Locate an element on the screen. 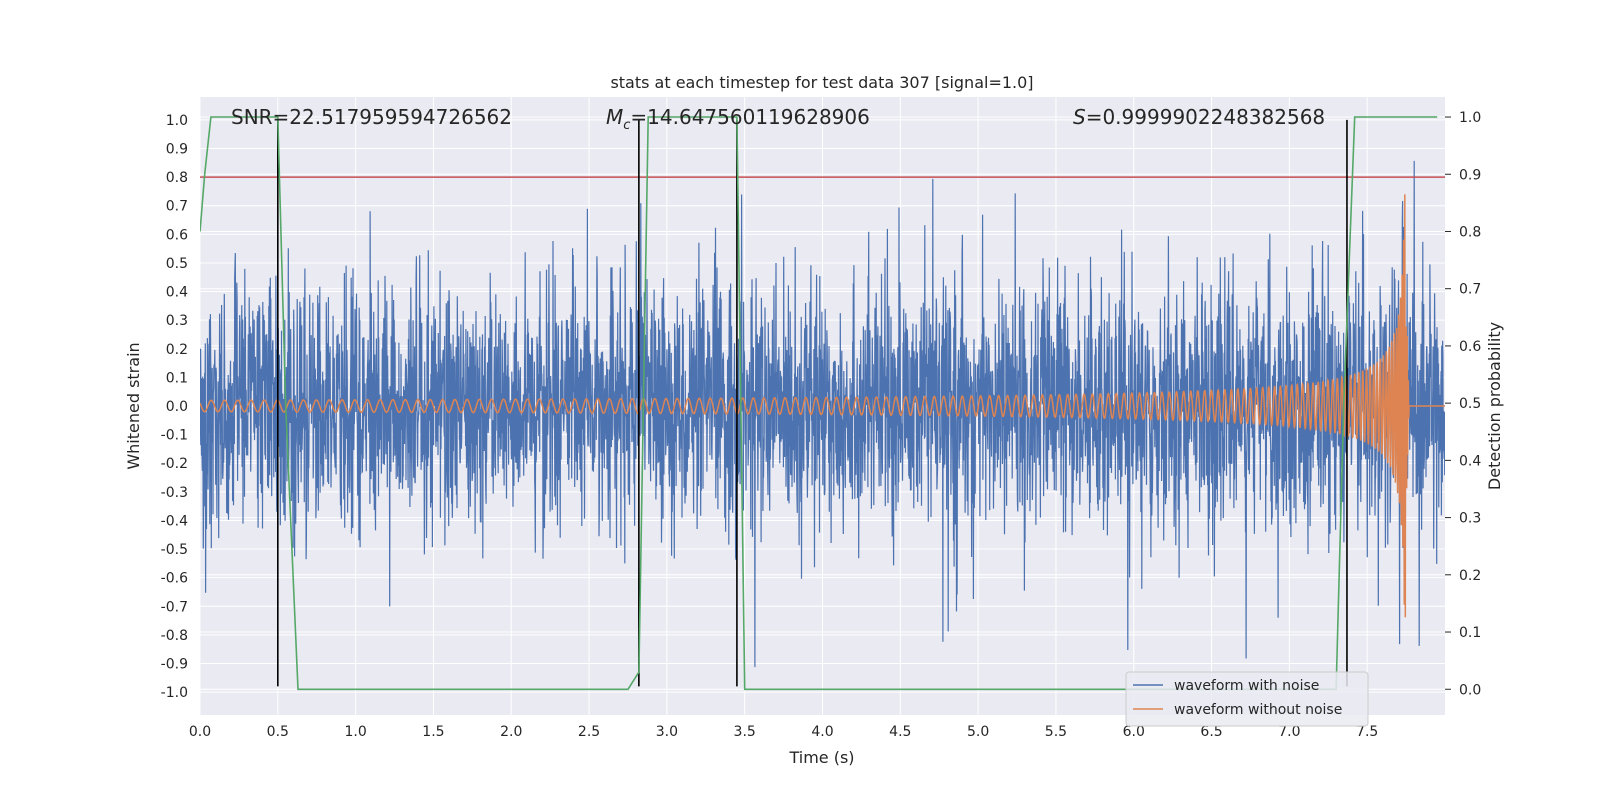  legend-label-noisy: waveform with noise is located at coordinates (1246, 686).